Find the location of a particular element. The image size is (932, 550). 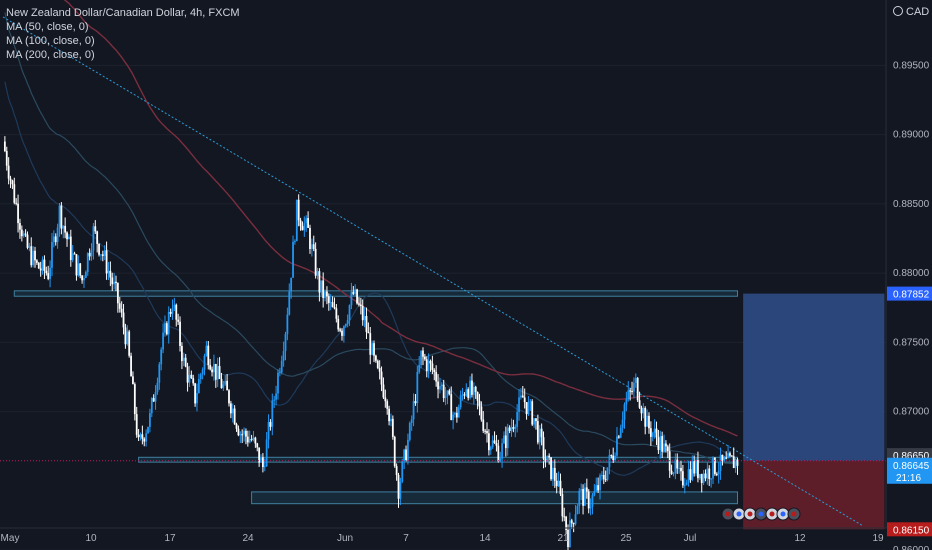

ma-50-label: MA (50, close, 0) is located at coordinates (47, 27).